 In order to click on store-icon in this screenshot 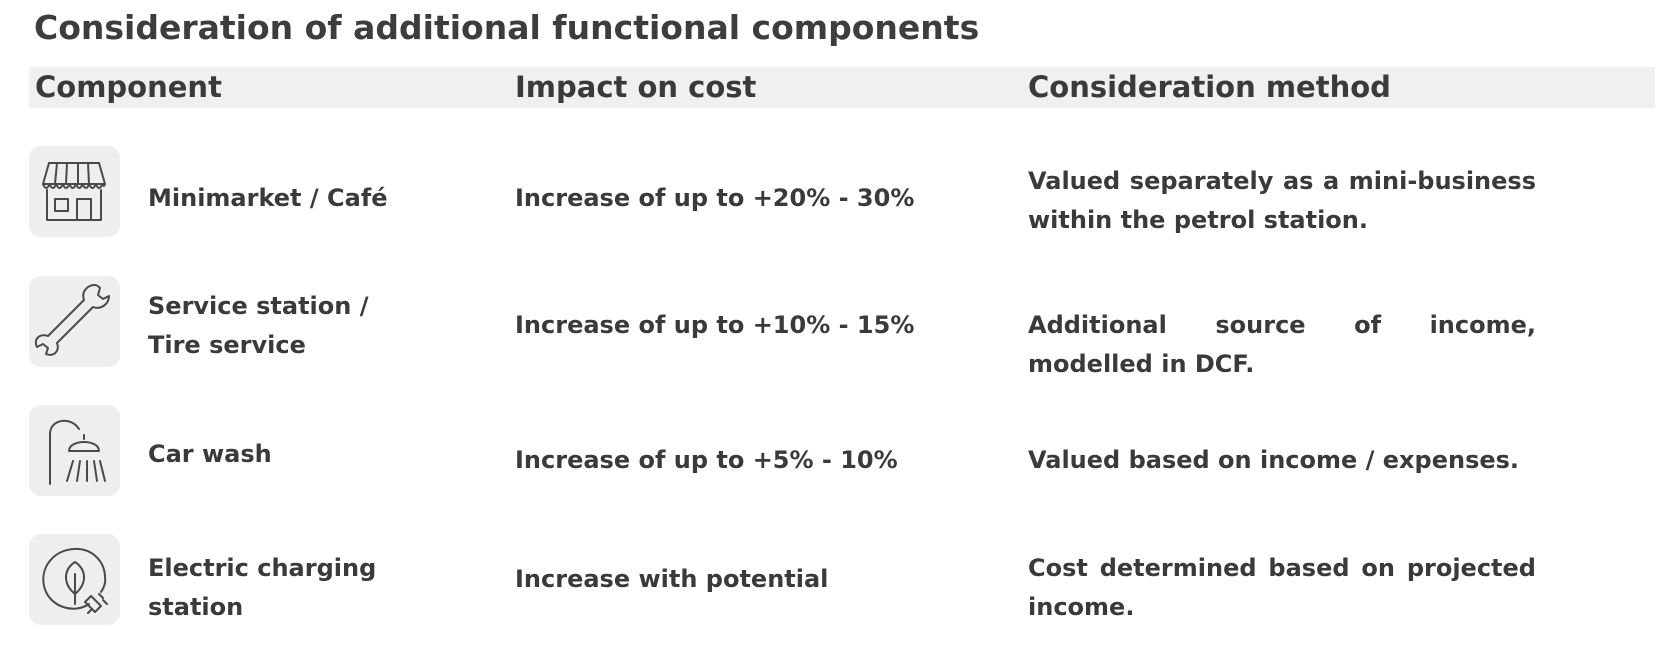, I will do `click(74, 191)`.